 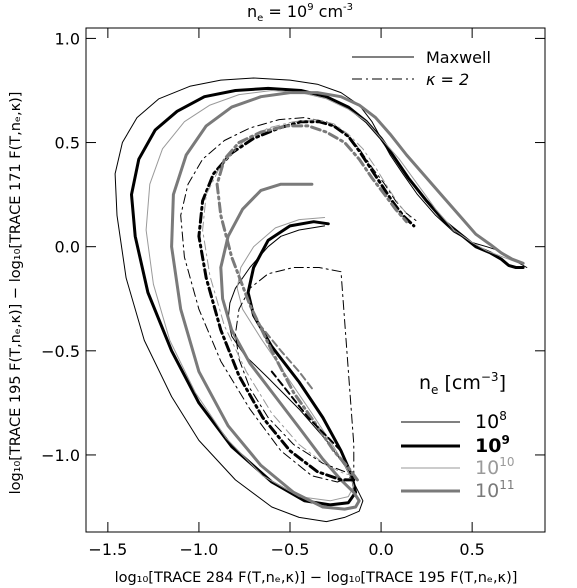 What do you see at coordinates (462, 383) in the screenshot?
I see `density-legend-title: ne [cm−3]` at bounding box center [462, 383].